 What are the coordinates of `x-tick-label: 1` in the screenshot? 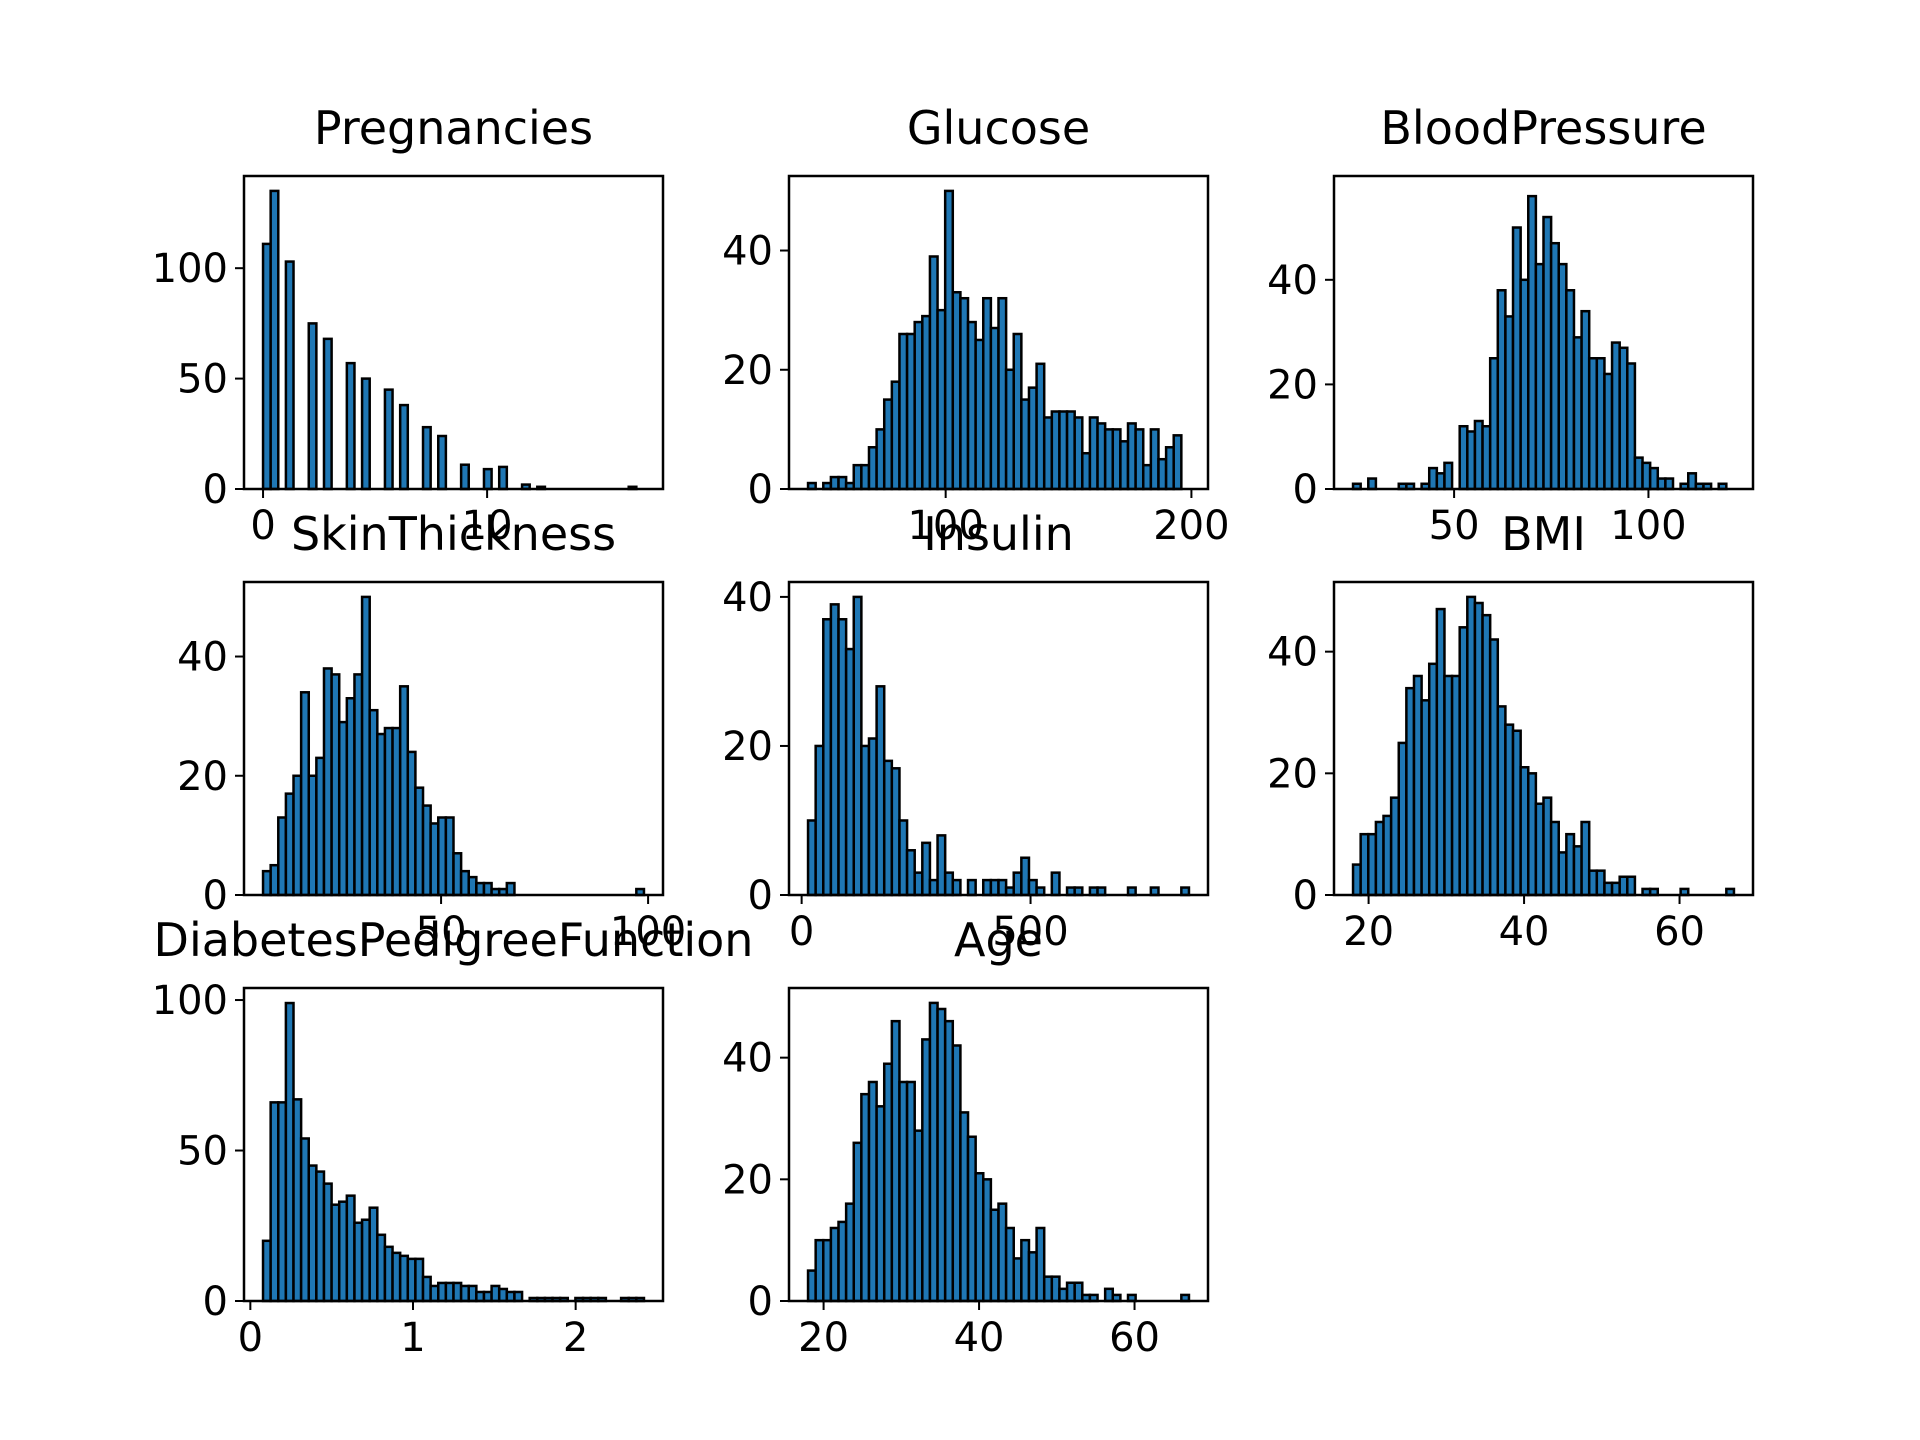 It's located at (412, 1338).